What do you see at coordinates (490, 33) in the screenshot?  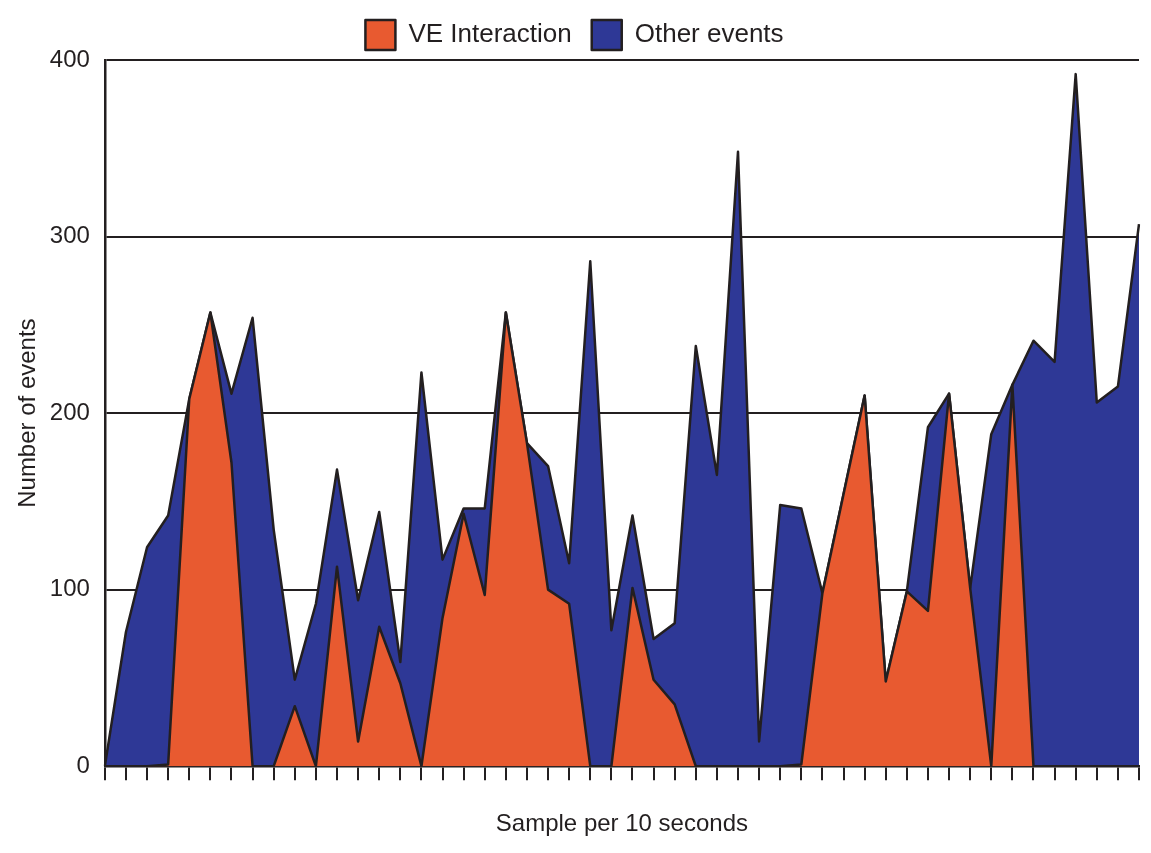 I see `legend-label: VE Interaction` at bounding box center [490, 33].